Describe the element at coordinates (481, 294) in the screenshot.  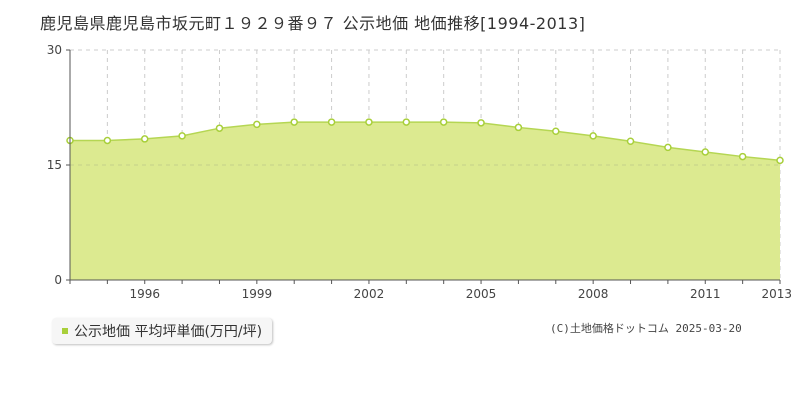
I see `x-tick-label: 2005` at that location.